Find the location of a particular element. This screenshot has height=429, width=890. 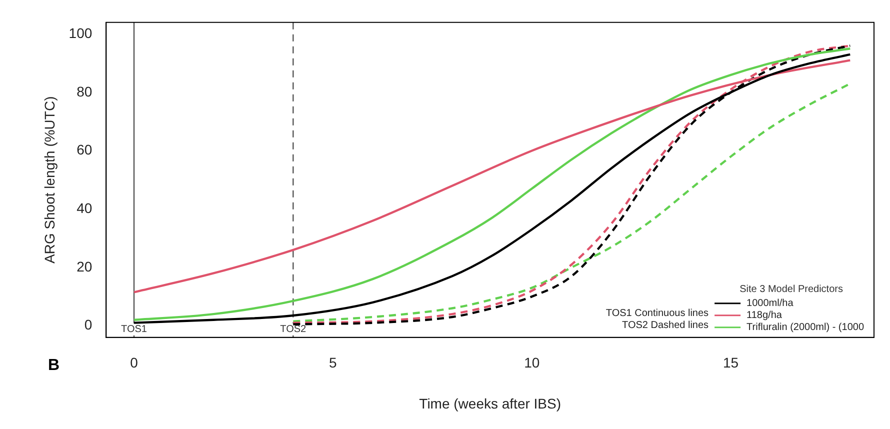

y-tick-label: 20 is located at coordinates (84, 266).